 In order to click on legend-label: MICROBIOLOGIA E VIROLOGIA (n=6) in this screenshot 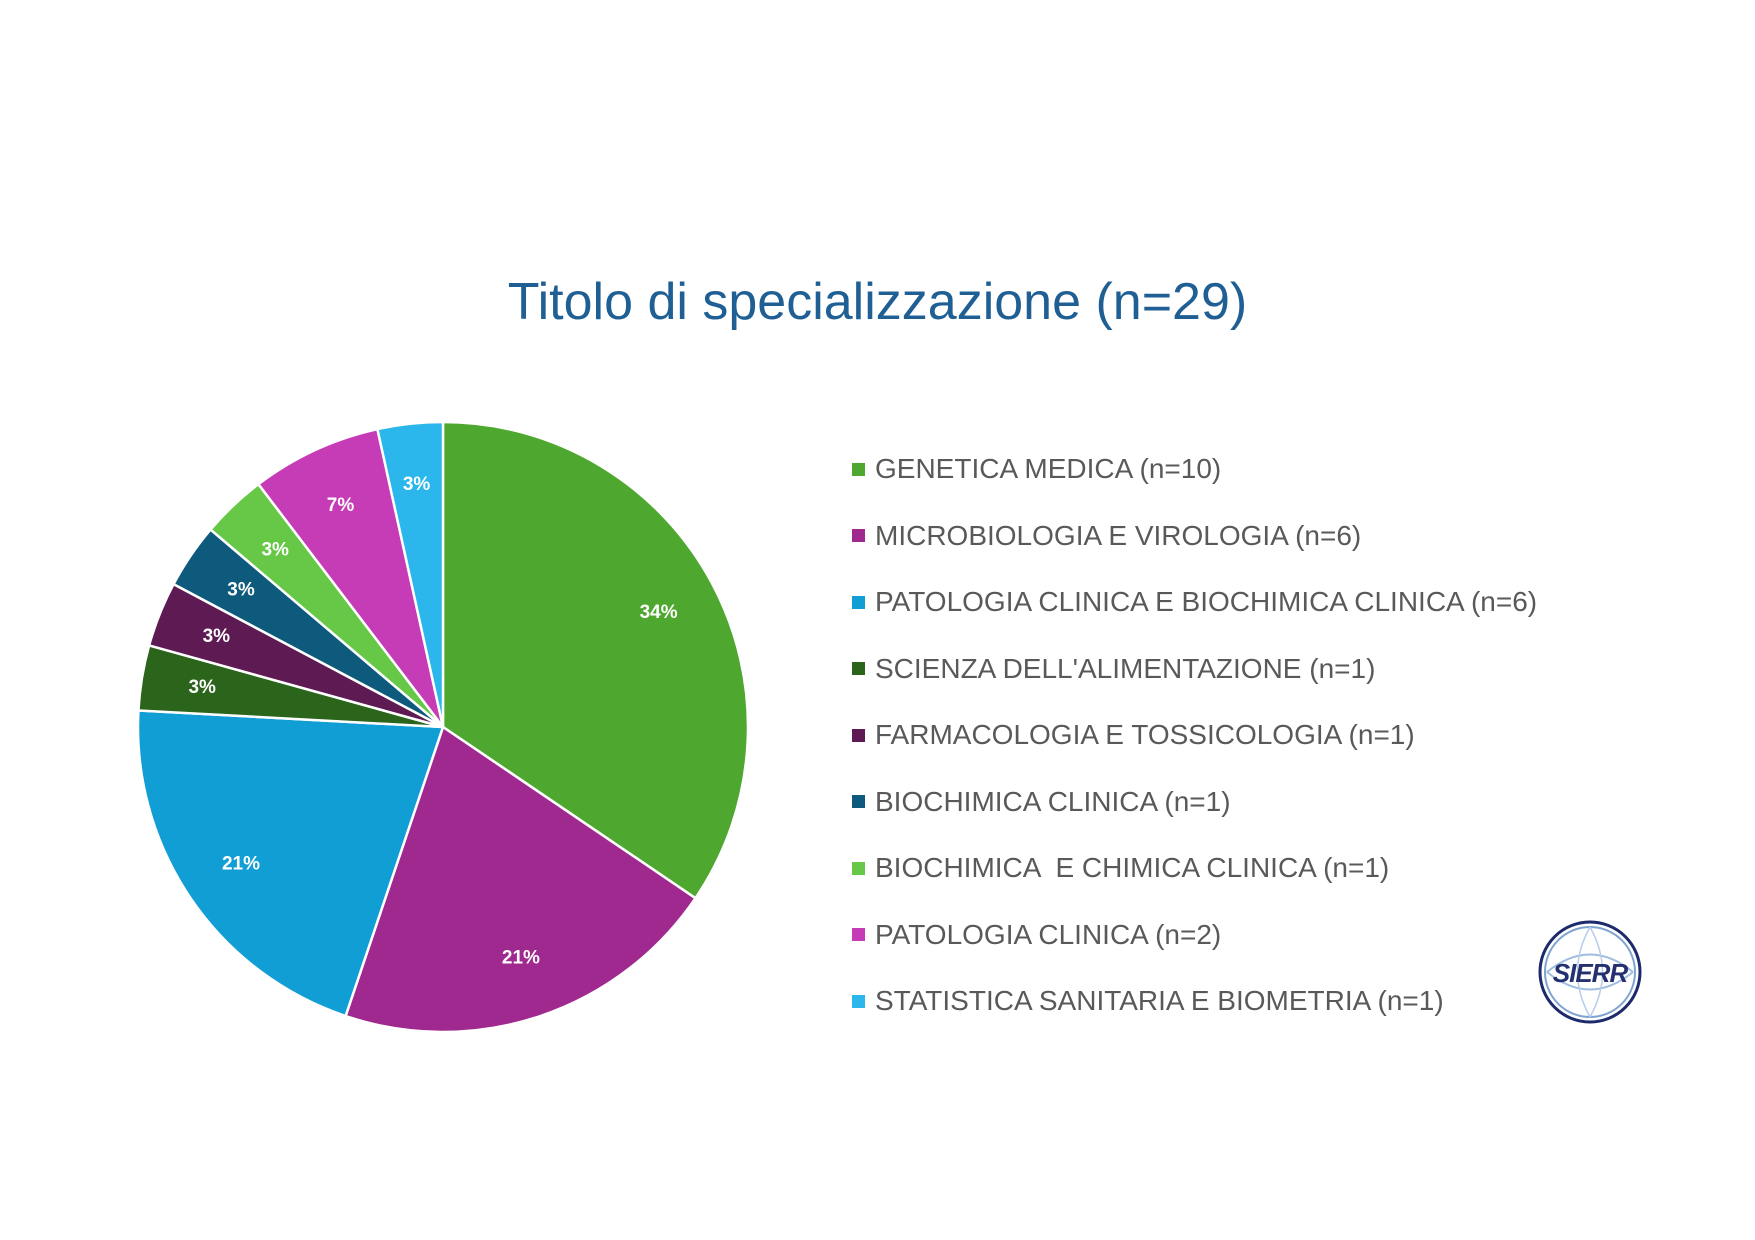, I will do `click(1118, 535)`.